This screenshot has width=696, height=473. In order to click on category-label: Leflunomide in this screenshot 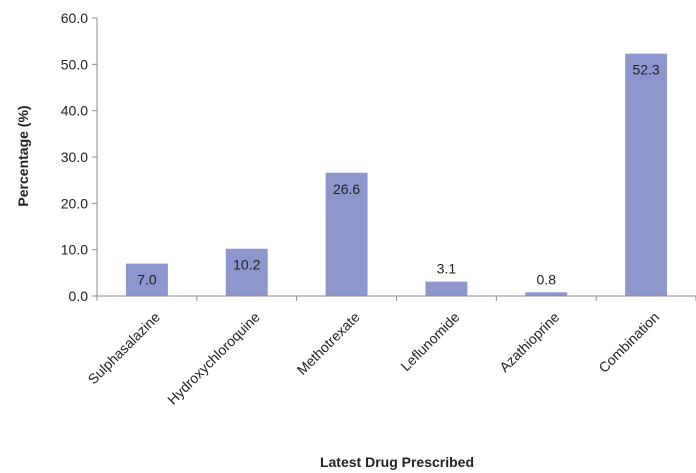, I will do `click(429, 341)`.